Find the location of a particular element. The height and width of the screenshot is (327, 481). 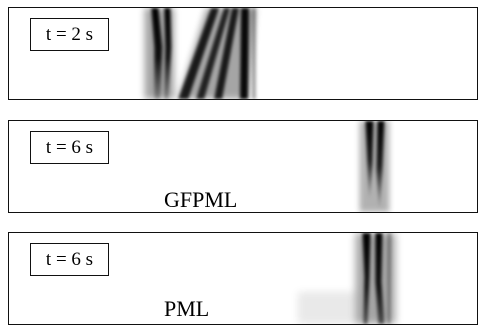

time-label: t = 2 s is located at coordinates (69, 34).